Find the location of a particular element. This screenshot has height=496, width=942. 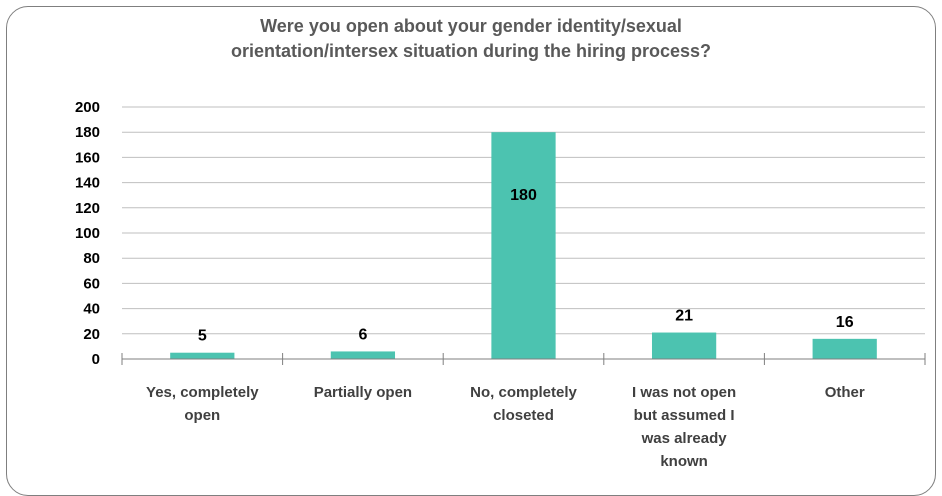

category-label: but assumed I is located at coordinates (684, 415).